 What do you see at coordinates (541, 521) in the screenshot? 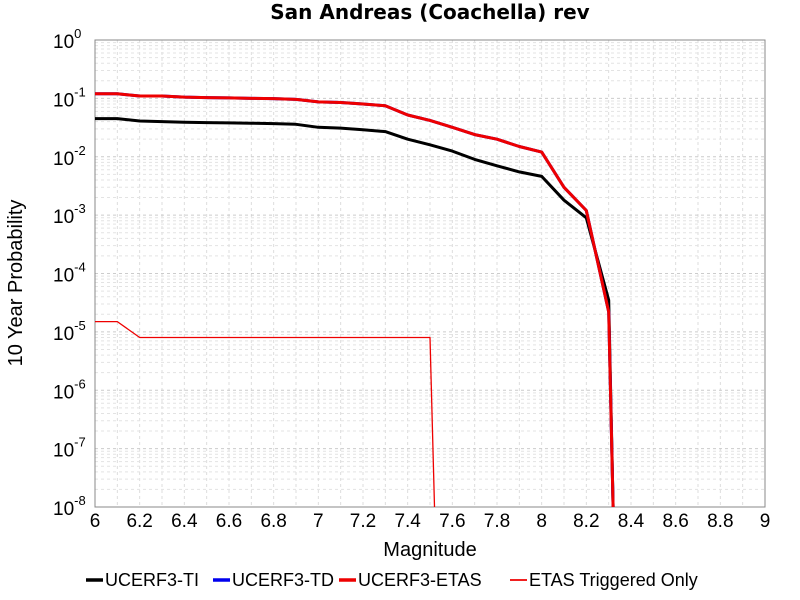
I see `x-tick-label: 8` at bounding box center [541, 521].